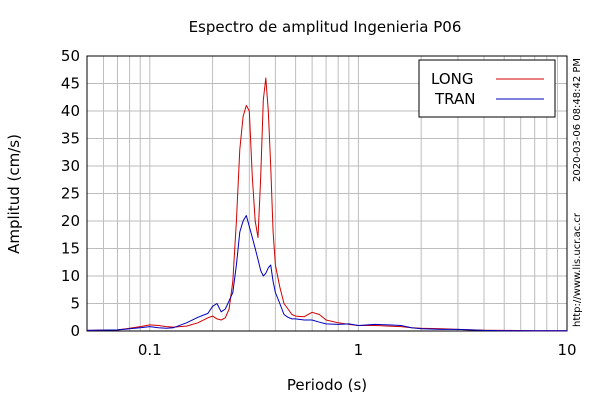 This screenshot has height=400, width=600. Describe the element at coordinates (14, 194) in the screenshot. I see `y-axis-label: Amplitud (cm/s)` at that location.